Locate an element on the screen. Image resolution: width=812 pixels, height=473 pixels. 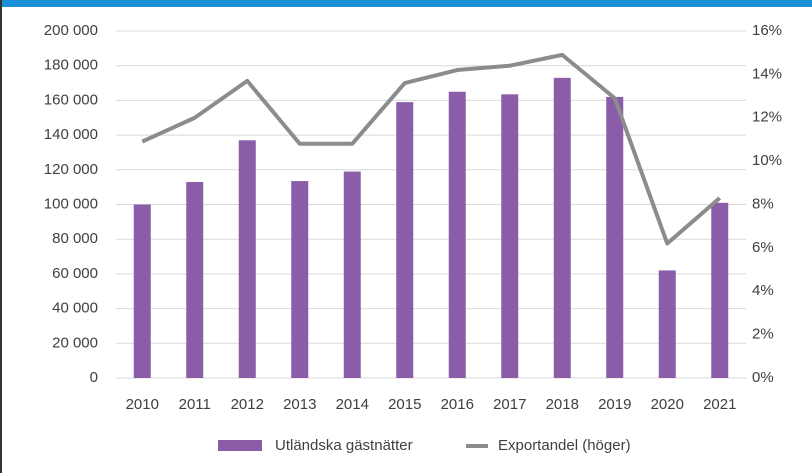
legend-label: Utländska gästnätter is located at coordinates (344, 445).